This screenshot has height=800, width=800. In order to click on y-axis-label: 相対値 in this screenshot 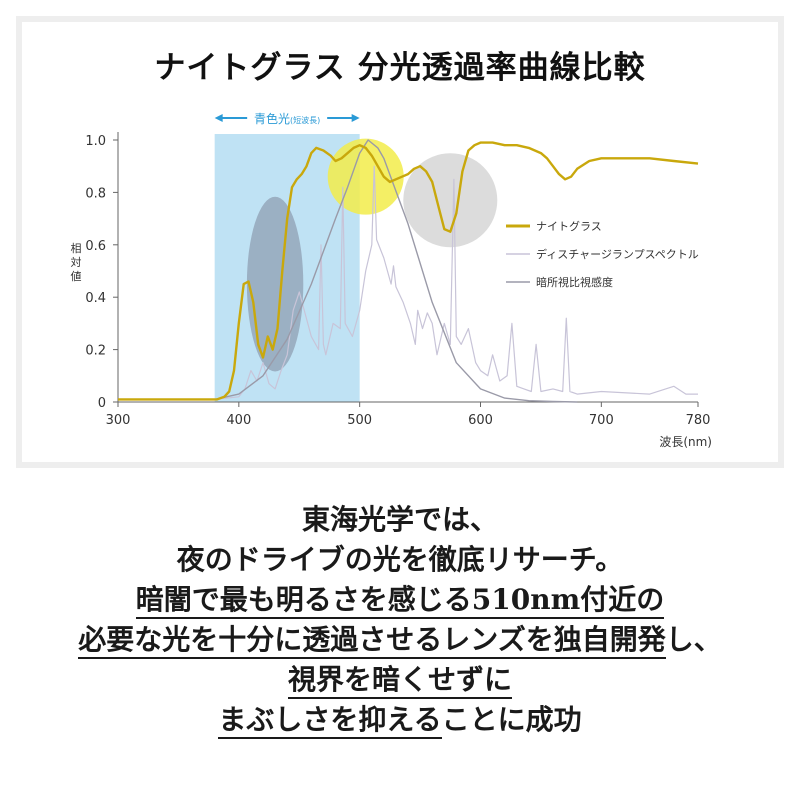, I will do `click(76, 262)`.